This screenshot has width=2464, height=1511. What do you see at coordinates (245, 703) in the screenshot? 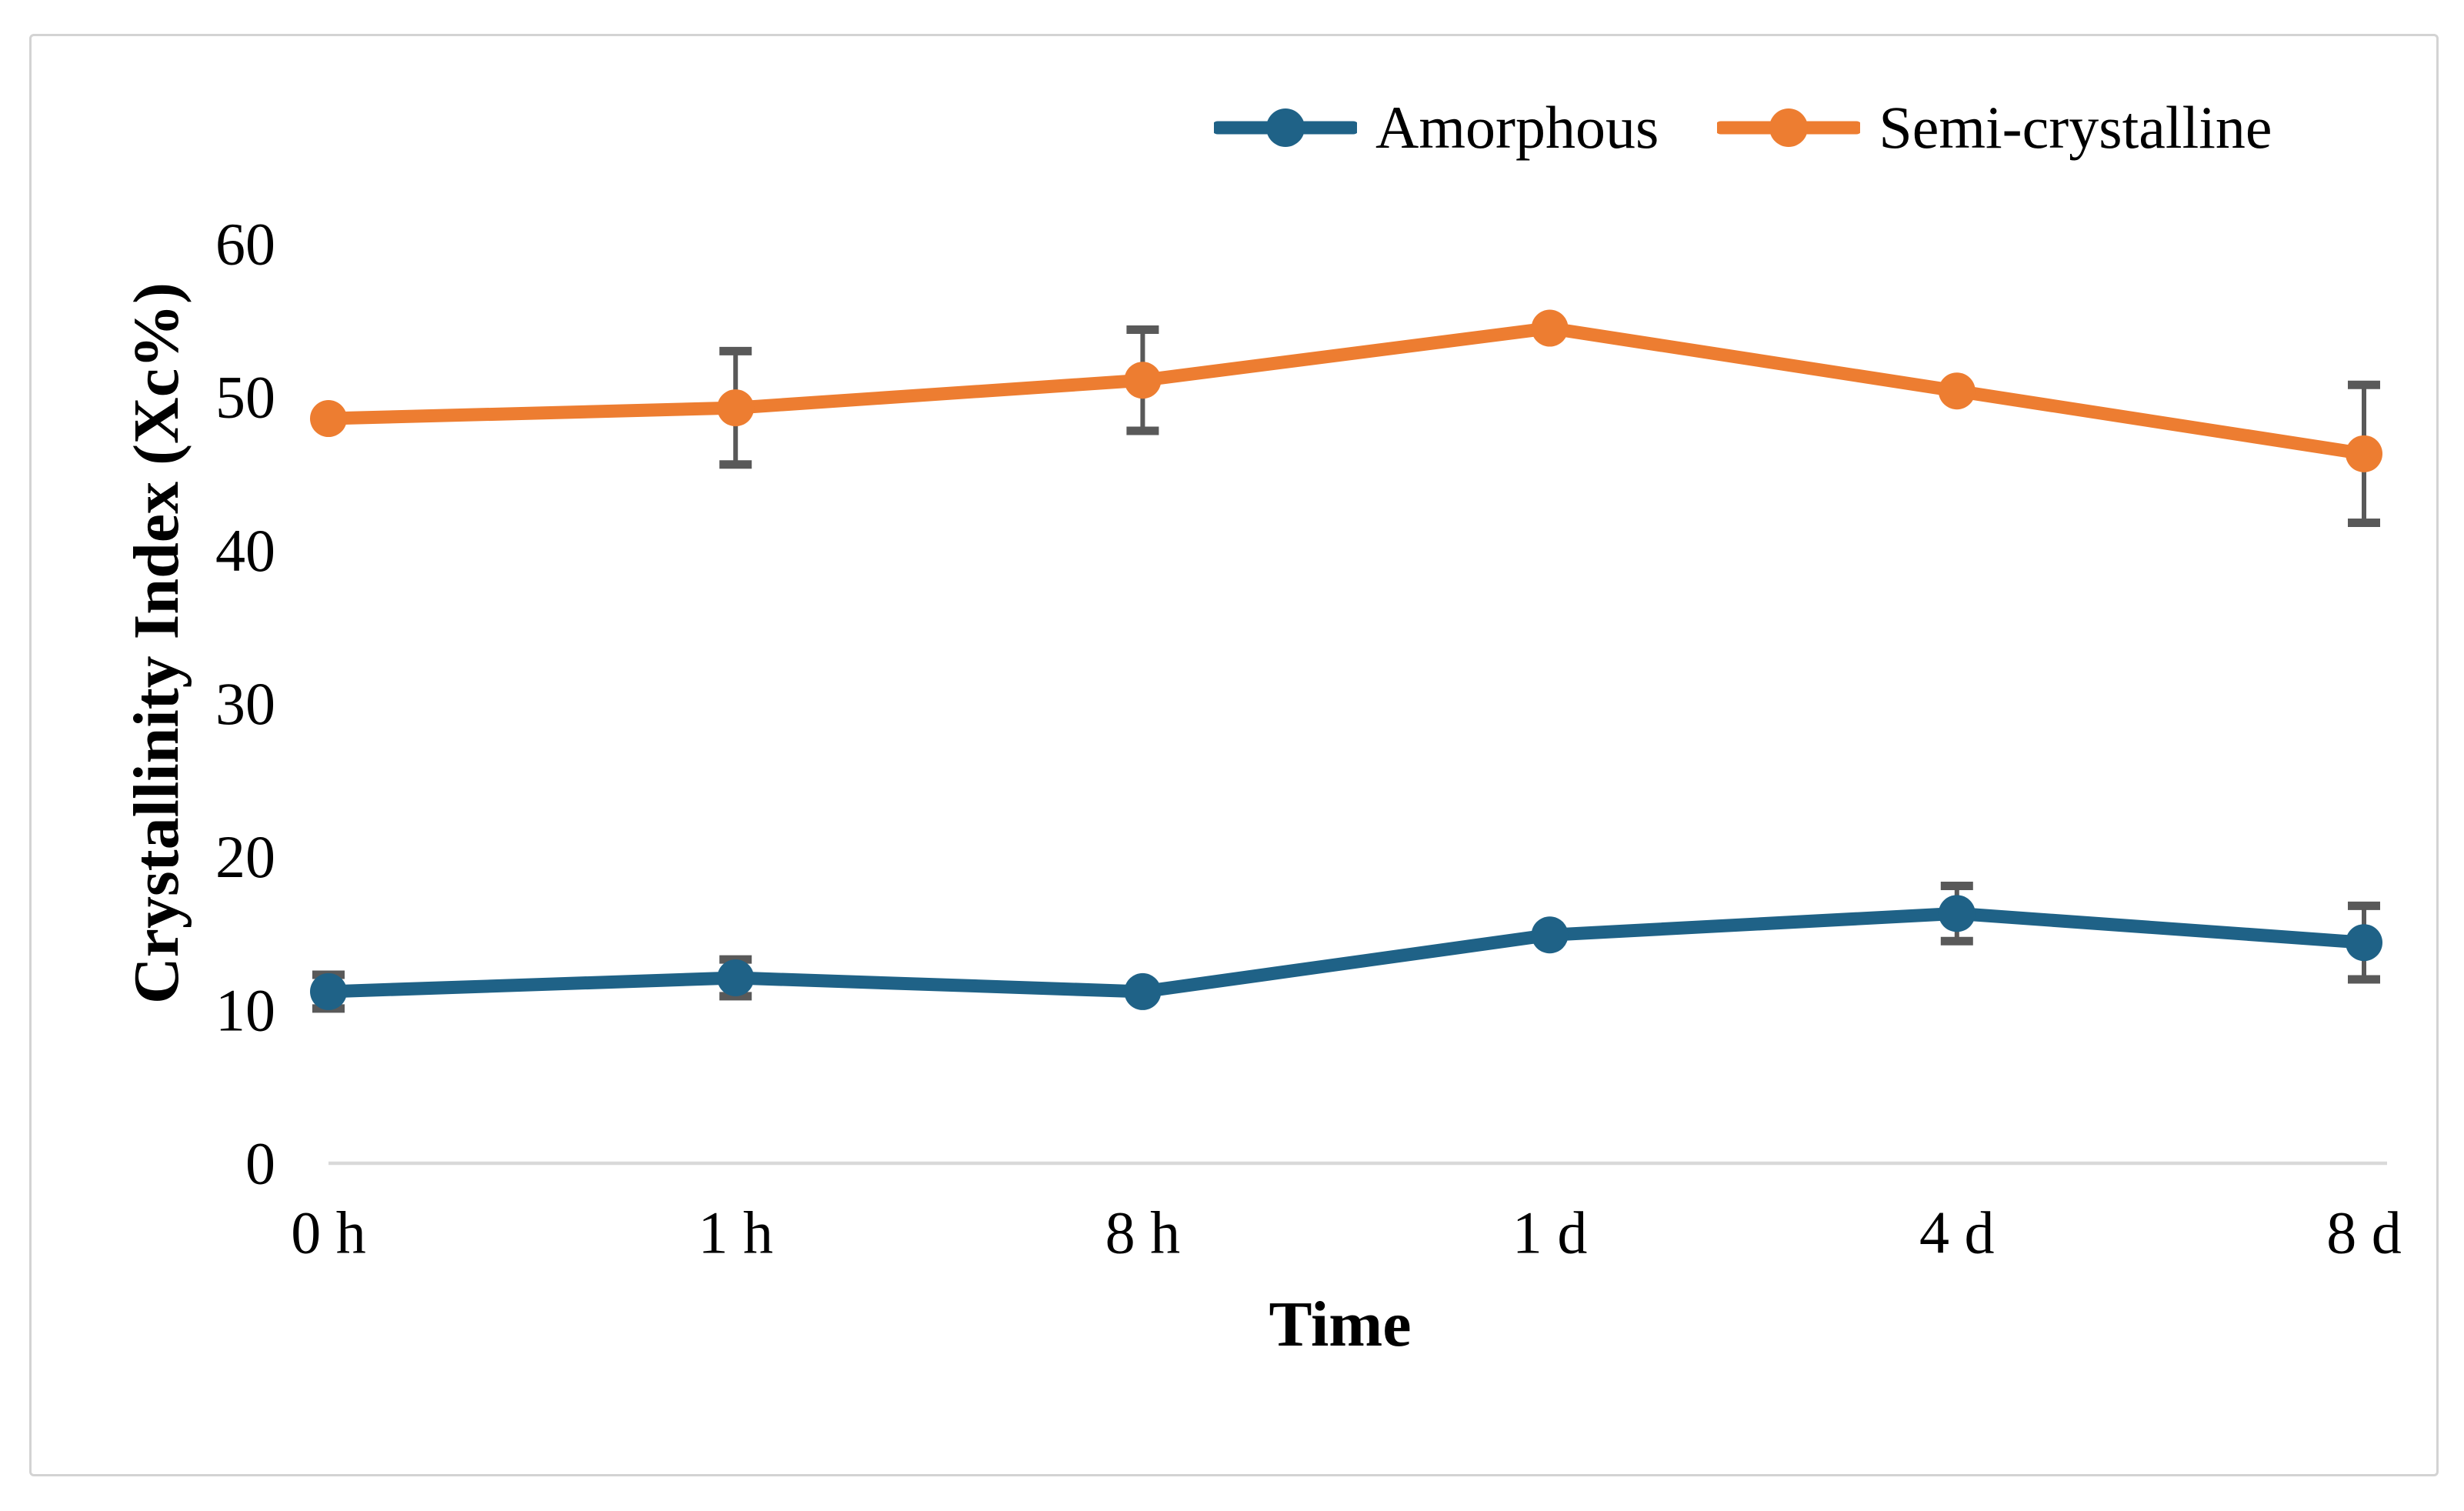
I see `y-tick-label: 30` at bounding box center [245, 703].